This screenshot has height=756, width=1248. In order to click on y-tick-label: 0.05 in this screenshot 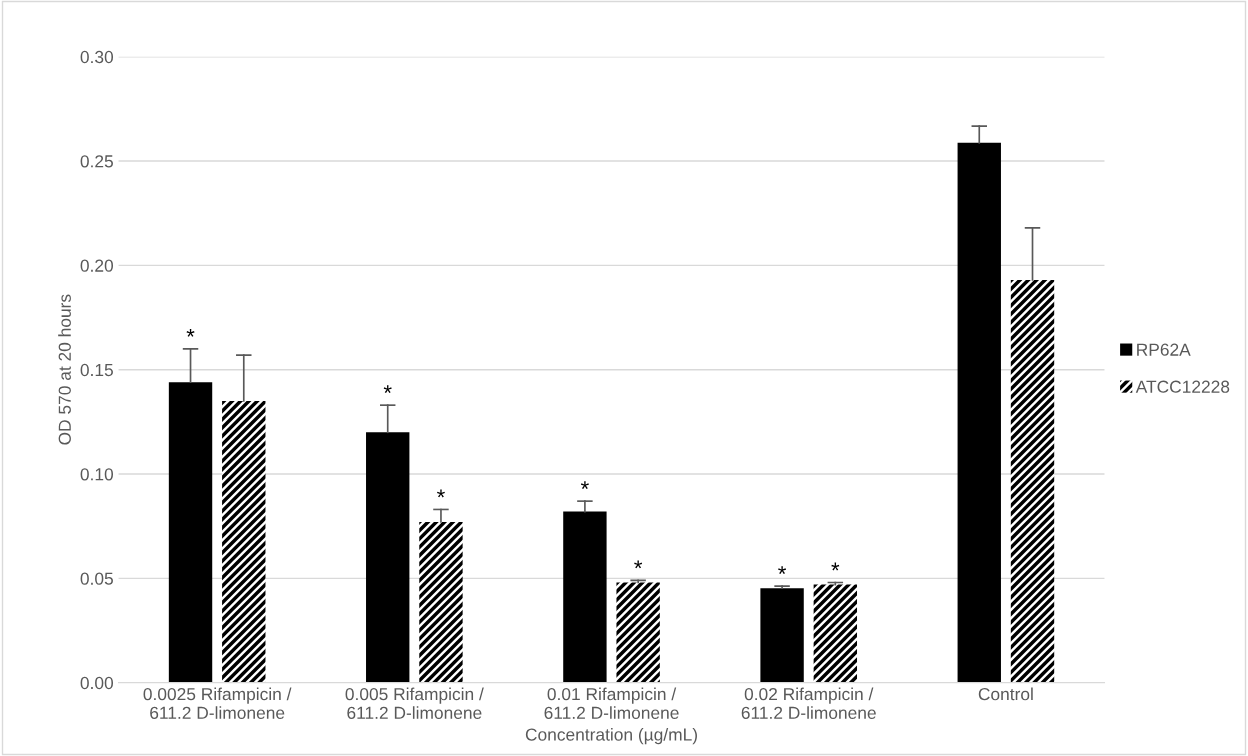, I will do `click(96, 578)`.